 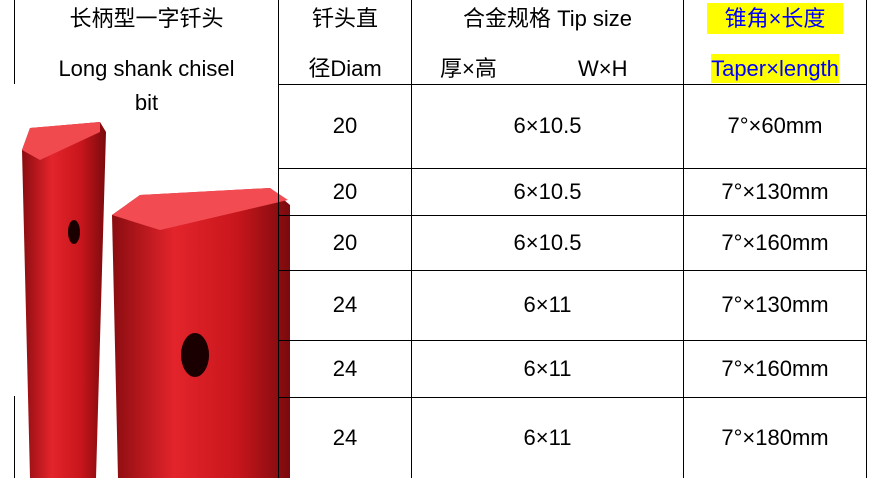 What do you see at coordinates (775, 18) in the screenshot?
I see `header-text: 锥角×长度` at bounding box center [775, 18].